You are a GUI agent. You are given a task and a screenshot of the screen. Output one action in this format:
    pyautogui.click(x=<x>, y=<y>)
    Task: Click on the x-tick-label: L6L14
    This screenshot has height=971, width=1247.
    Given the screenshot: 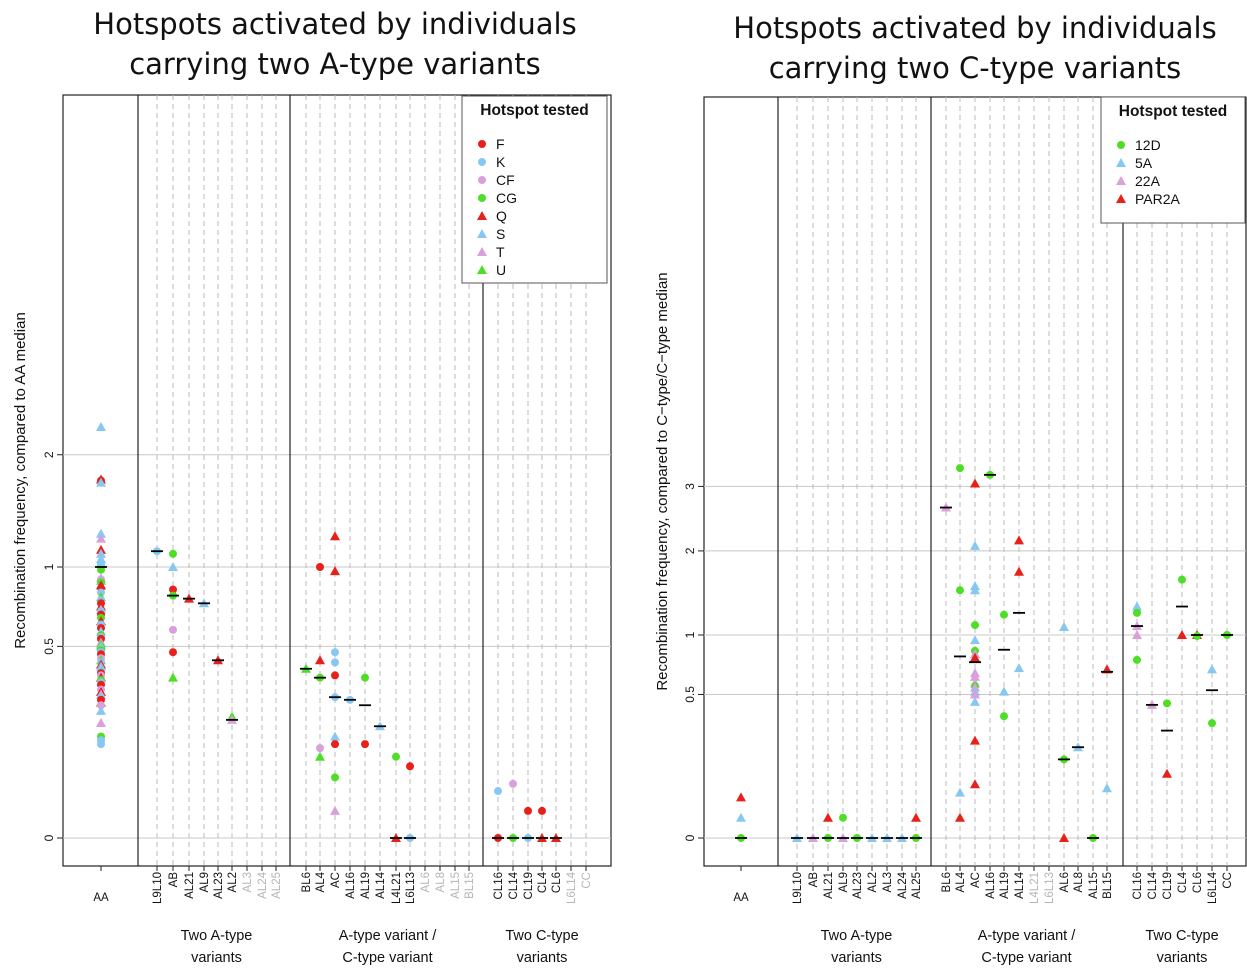 What is the action you would take?
    pyautogui.click(x=572, y=887)
    